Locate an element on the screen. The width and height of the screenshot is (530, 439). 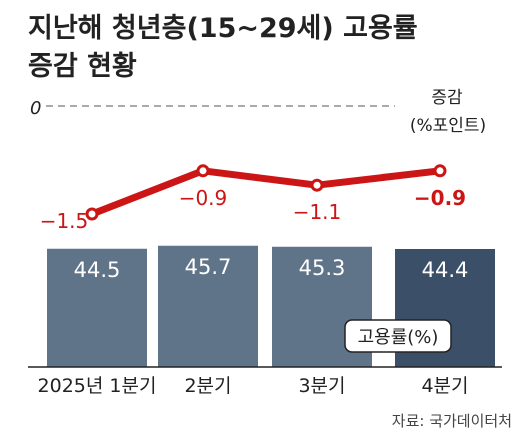
source-note: 자료: 국가데이터처 is located at coordinates (451, 421).